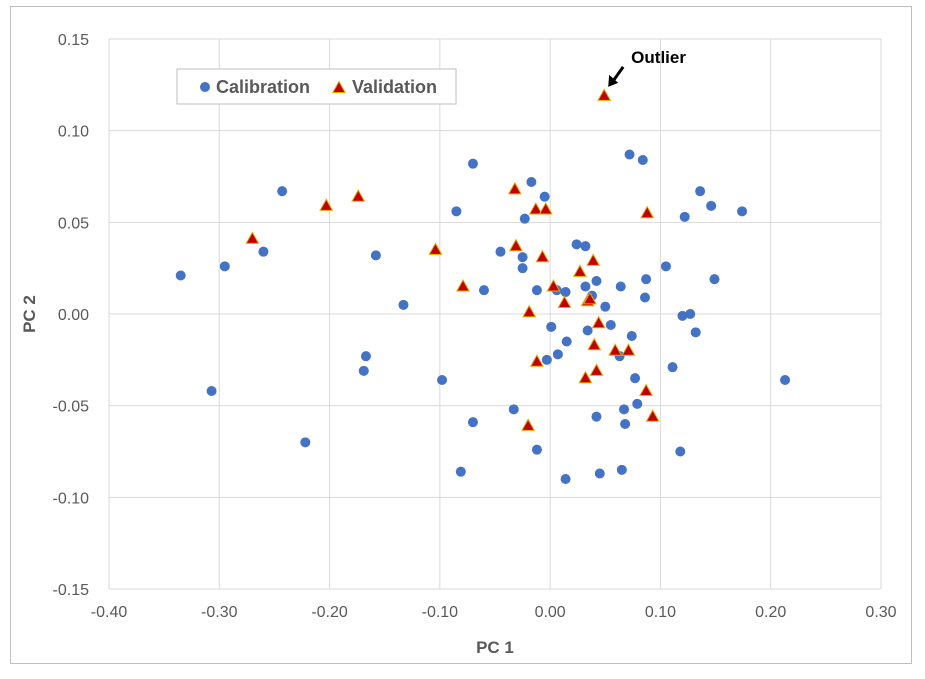 Image resolution: width=925 pixels, height=679 pixels. Describe the element at coordinates (339, 87) in the screenshot. I see `legend-validation-marker` at that location.